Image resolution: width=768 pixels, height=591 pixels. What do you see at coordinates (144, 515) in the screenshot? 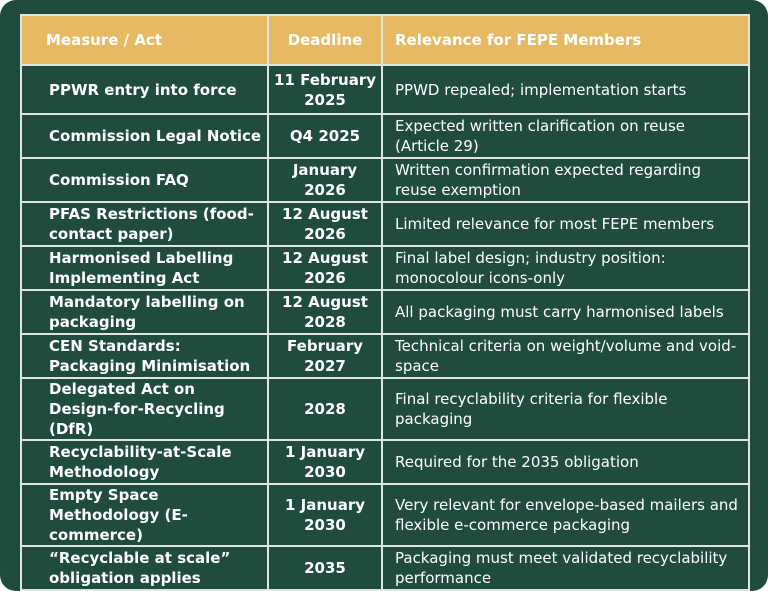
I see `measure-cell: Empty Space Methodology (E-commerce)` at bounding box center [144, 515].